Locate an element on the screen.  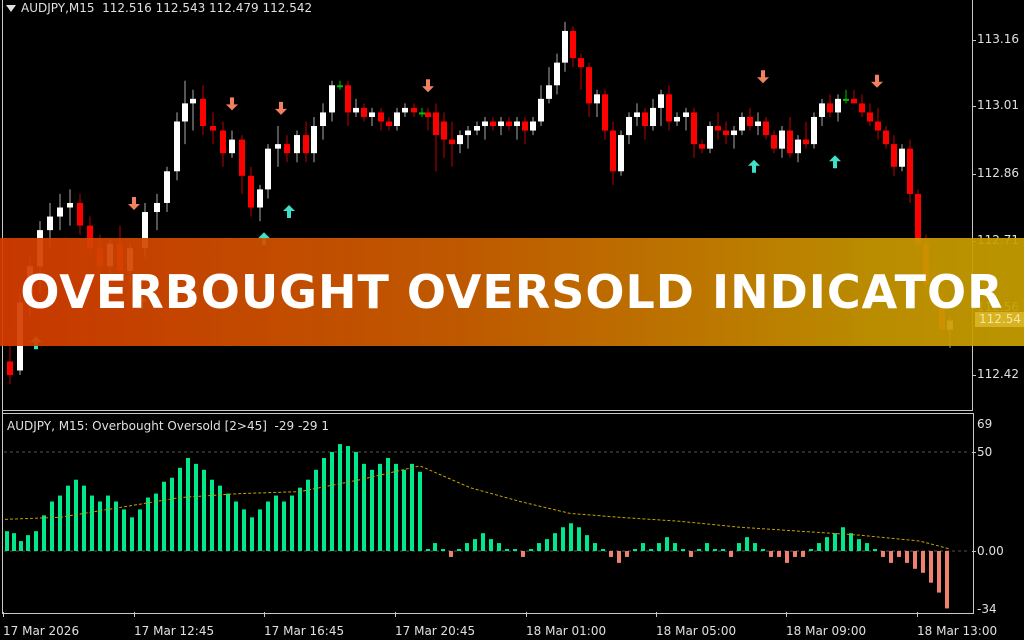
price-label: 113.16 is located at coordinates (998, 39).